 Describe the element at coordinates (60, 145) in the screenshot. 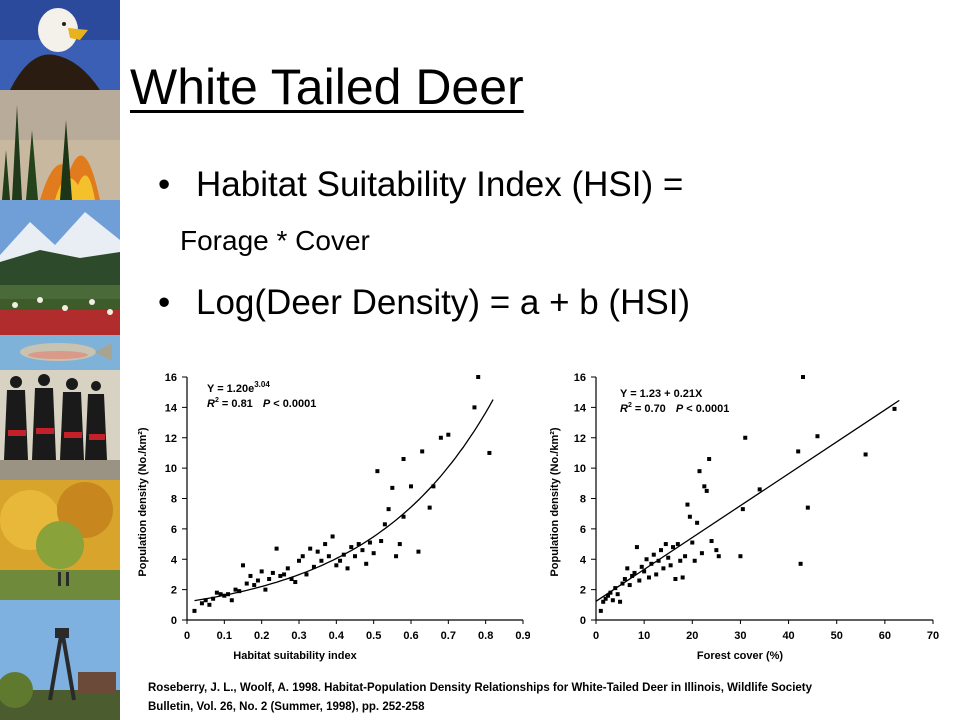

I see `forest-fire-photo` at that location.